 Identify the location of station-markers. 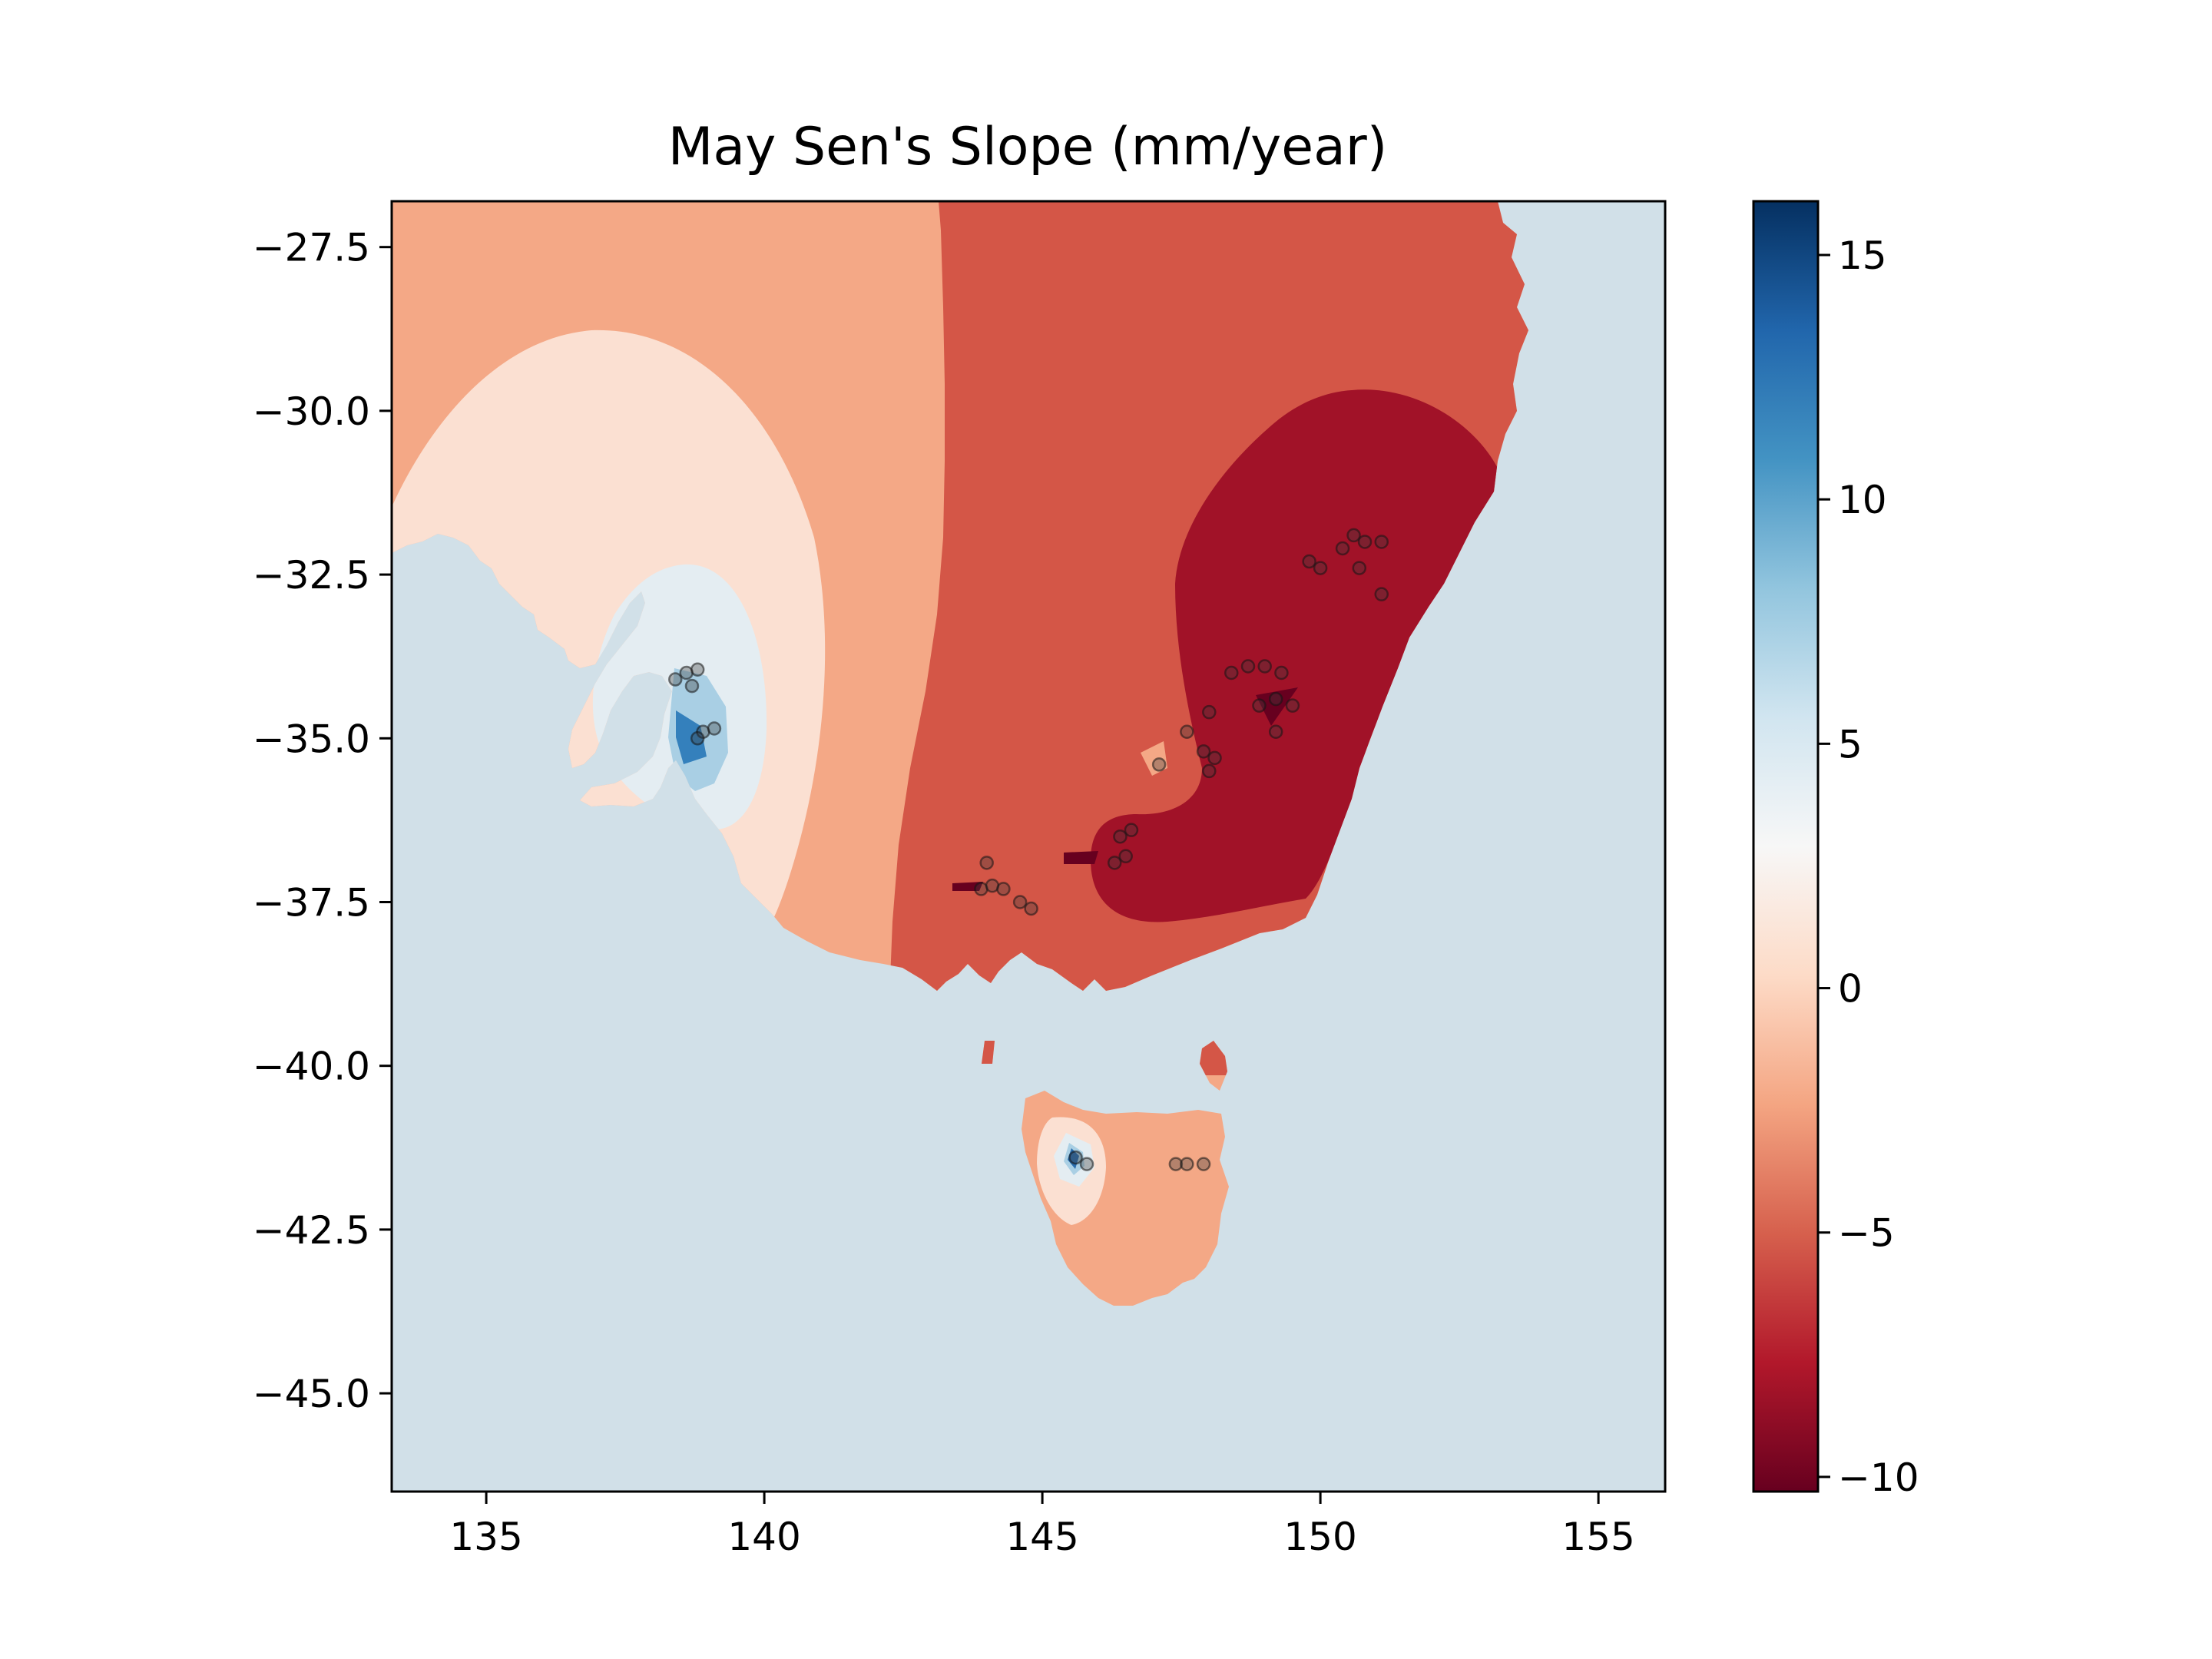
(1028, 849).